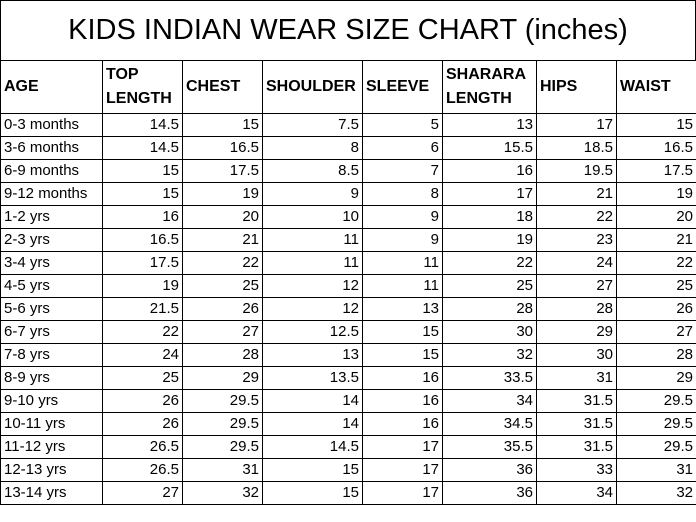 The height and width of the screenshot is (522, 696). What do you see at coordinates (489, 148) in the screenshot?
I see `size-cell: 15.5` at bounding box center [489, 148].